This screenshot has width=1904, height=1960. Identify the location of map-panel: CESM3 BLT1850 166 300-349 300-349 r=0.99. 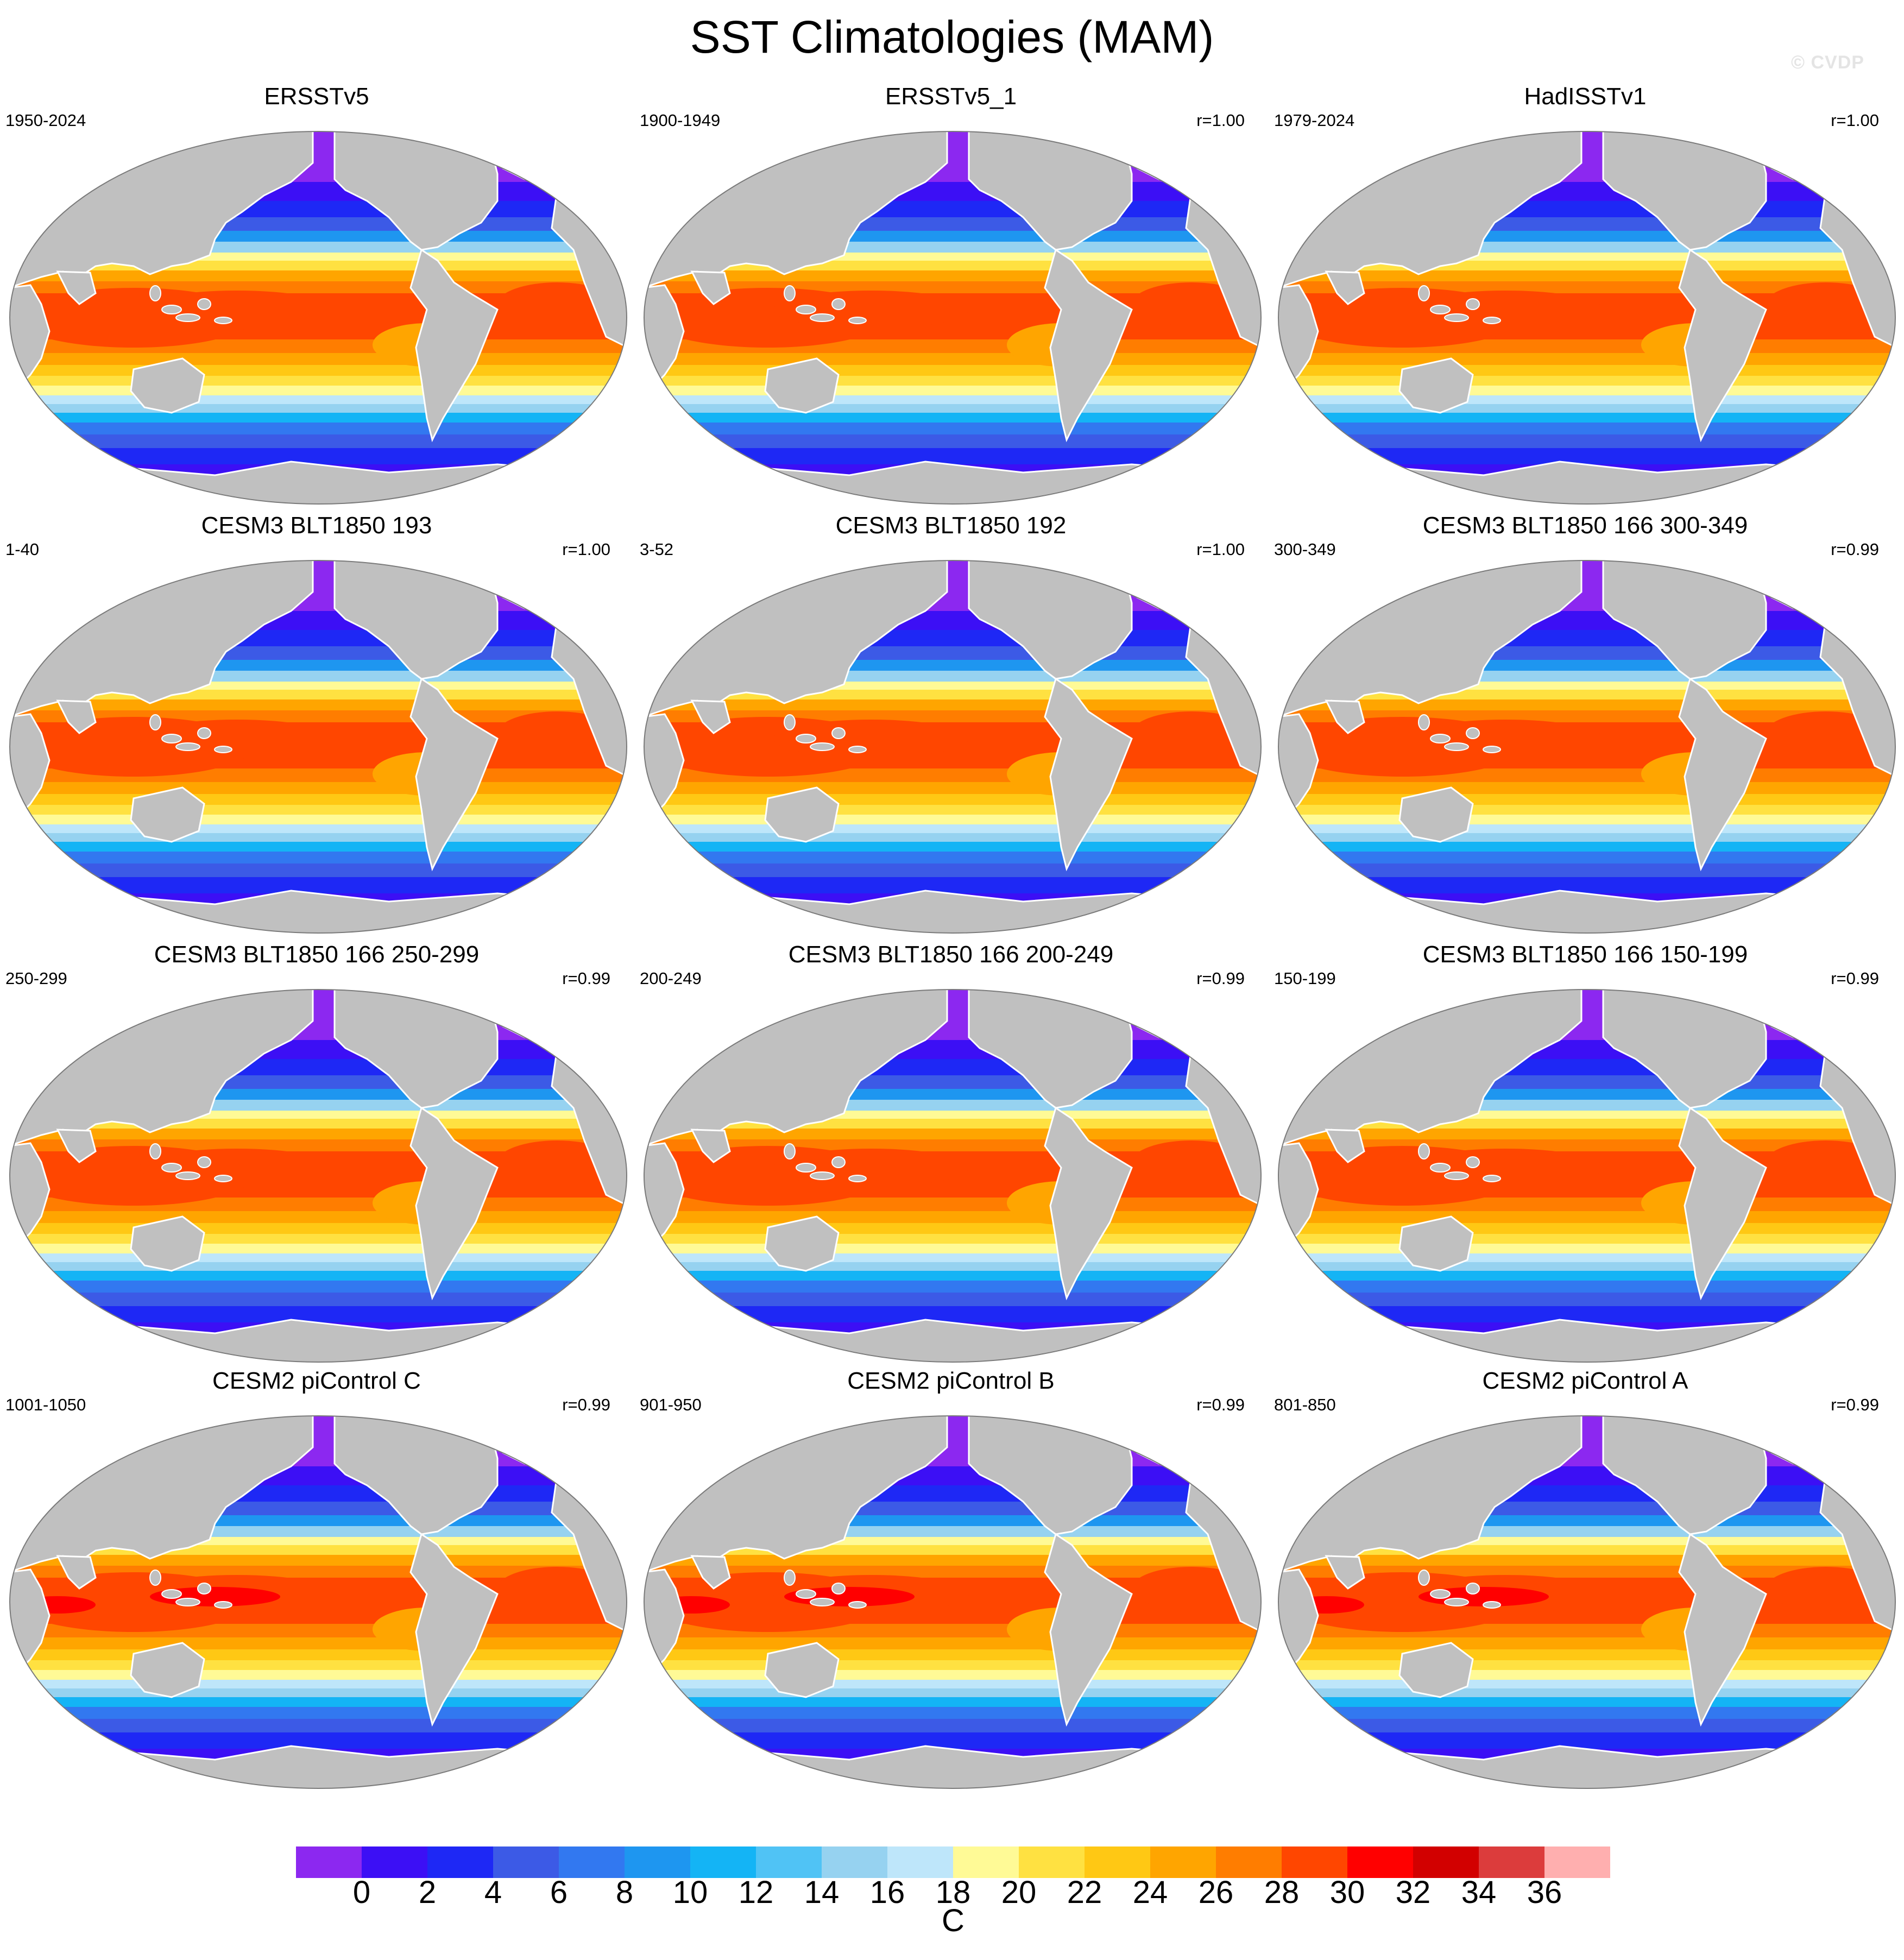
(1585, 728).